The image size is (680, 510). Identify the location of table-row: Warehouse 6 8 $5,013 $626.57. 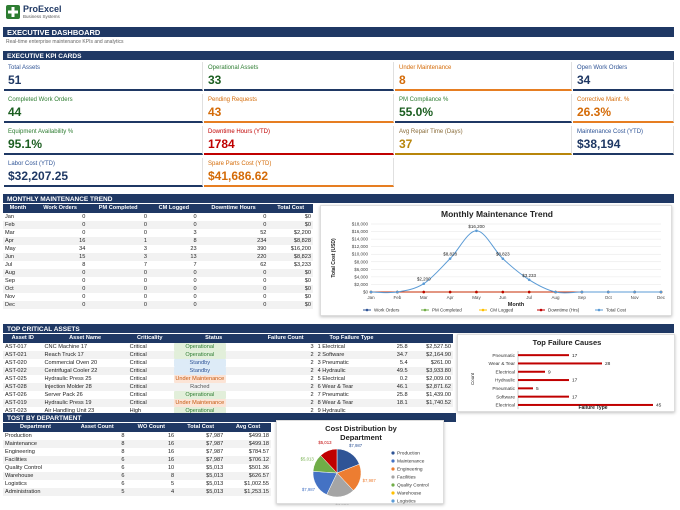
(137, 475).